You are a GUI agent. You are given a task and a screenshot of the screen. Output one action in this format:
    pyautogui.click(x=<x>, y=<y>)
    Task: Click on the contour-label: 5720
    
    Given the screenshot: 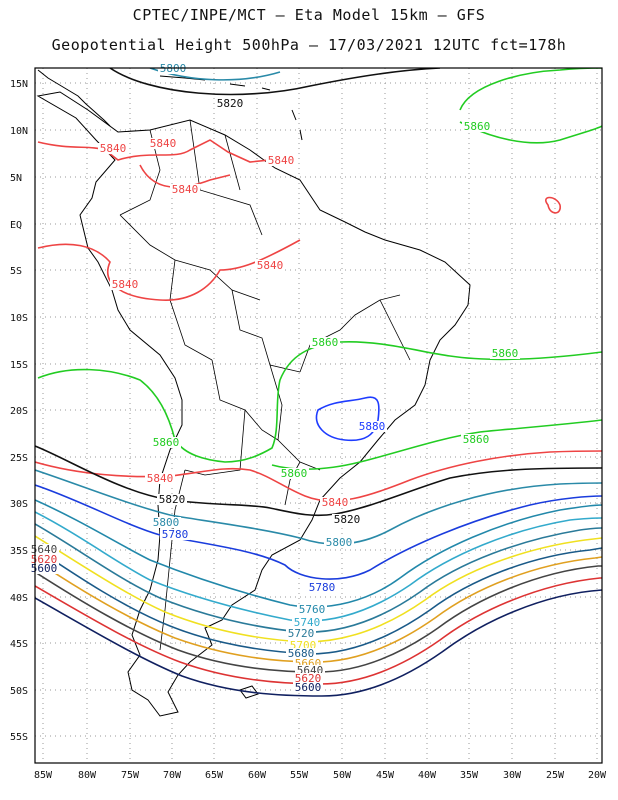 What is the action you would take?
    pyautogui.click(x=301, y=633)
    